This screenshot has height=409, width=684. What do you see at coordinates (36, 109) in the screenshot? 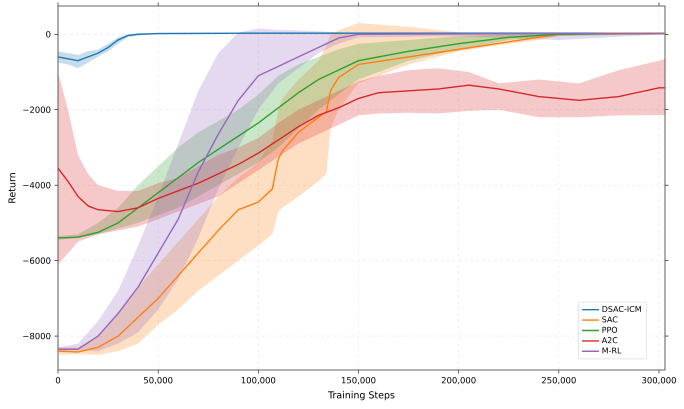
I see `y-tick-label: −2000` at bounding box center [36, 109].